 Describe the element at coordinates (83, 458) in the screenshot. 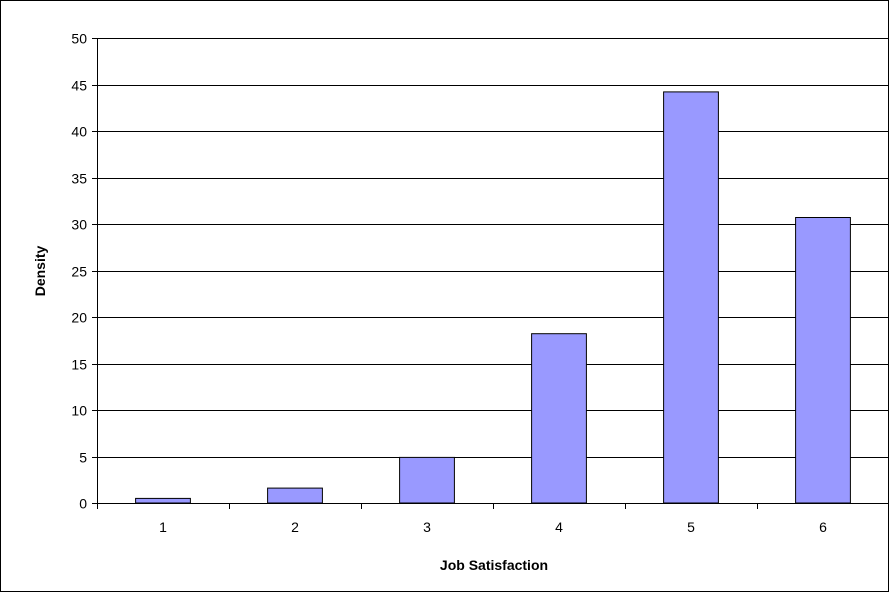

I see `y-tick-label: 5` at that location.